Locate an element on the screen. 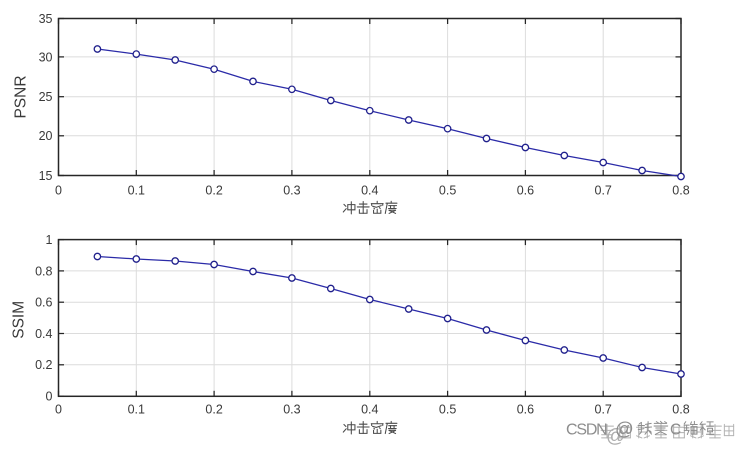 This screenshot has height=453, width=739. svg-text: 1 is located at coordinates (49, 240).